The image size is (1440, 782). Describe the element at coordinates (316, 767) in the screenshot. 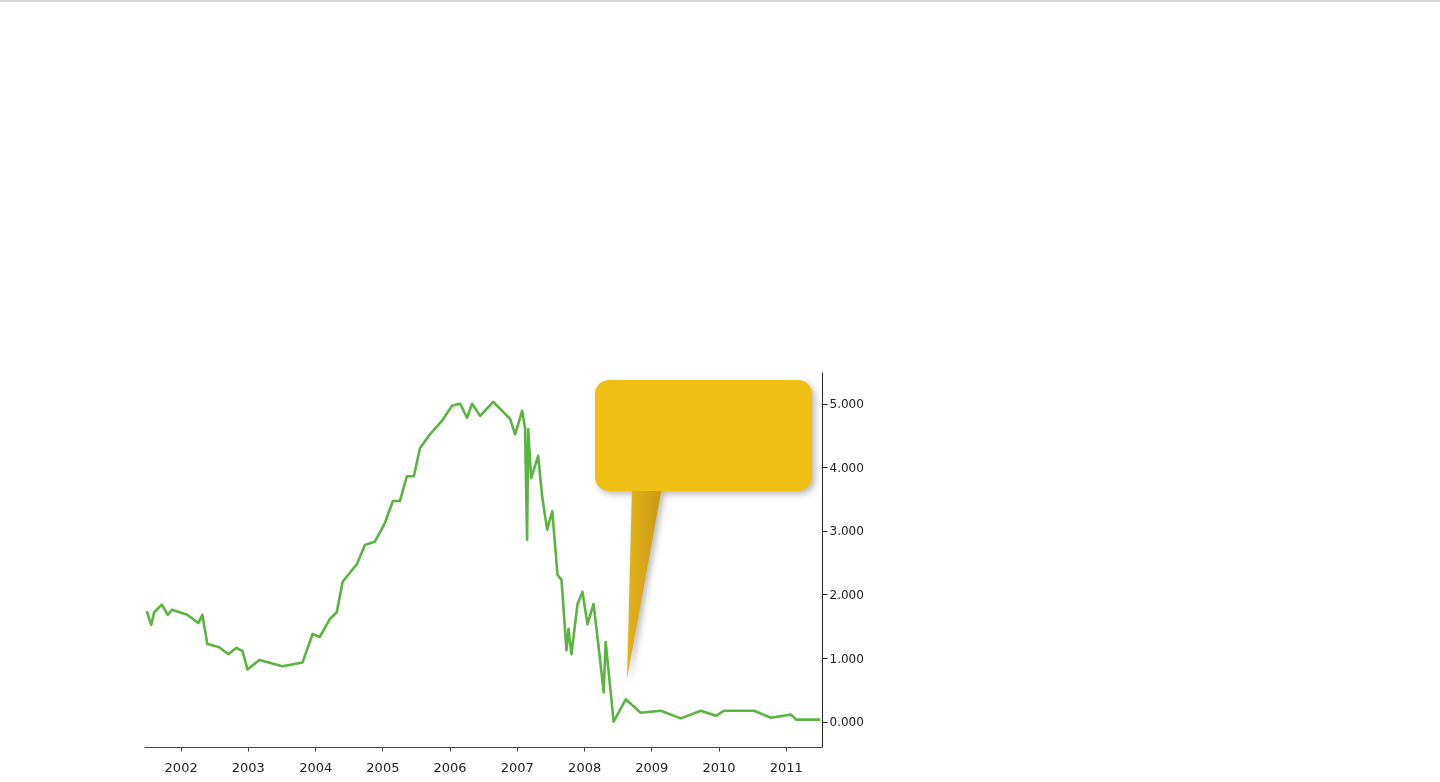

I see `x-tick-label: 2004` at that location.